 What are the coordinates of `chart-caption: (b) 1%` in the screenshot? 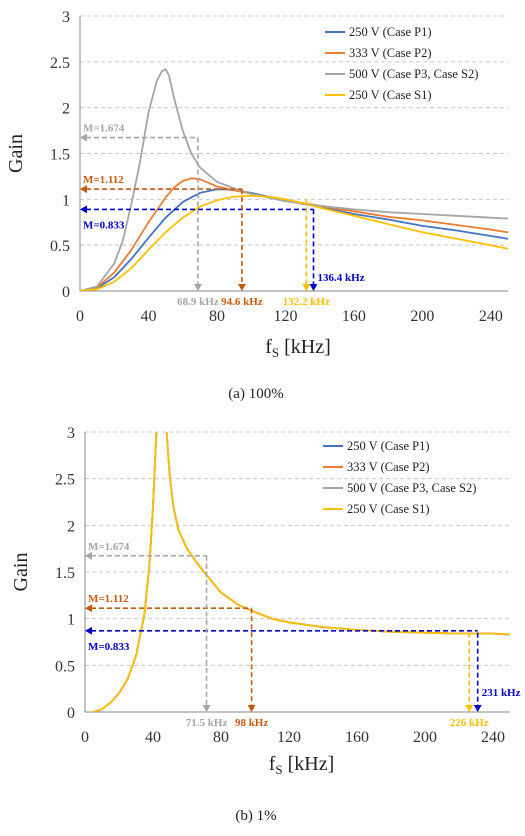 It's located at (255, 816).